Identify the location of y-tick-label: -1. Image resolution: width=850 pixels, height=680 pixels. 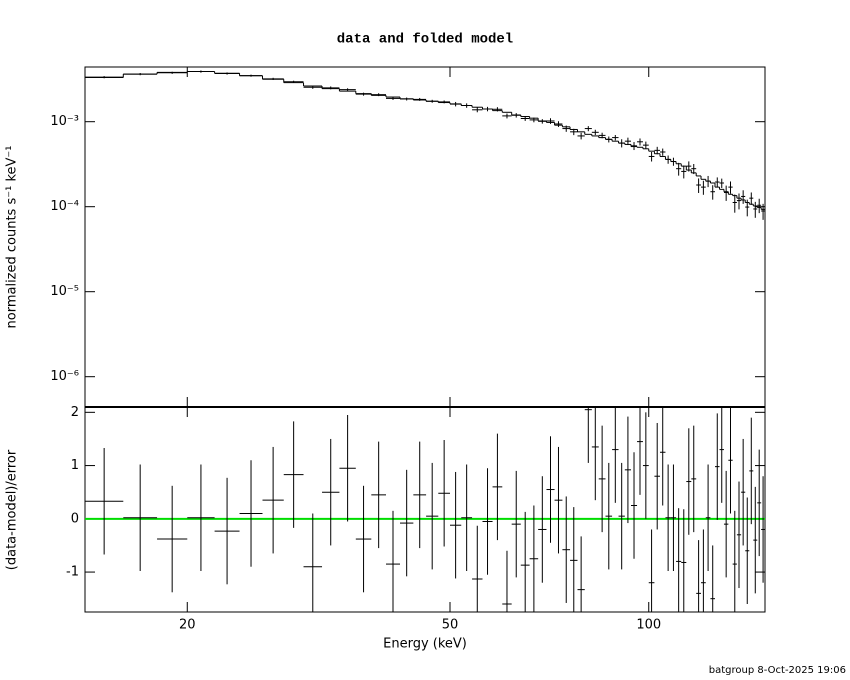
(72, 572).